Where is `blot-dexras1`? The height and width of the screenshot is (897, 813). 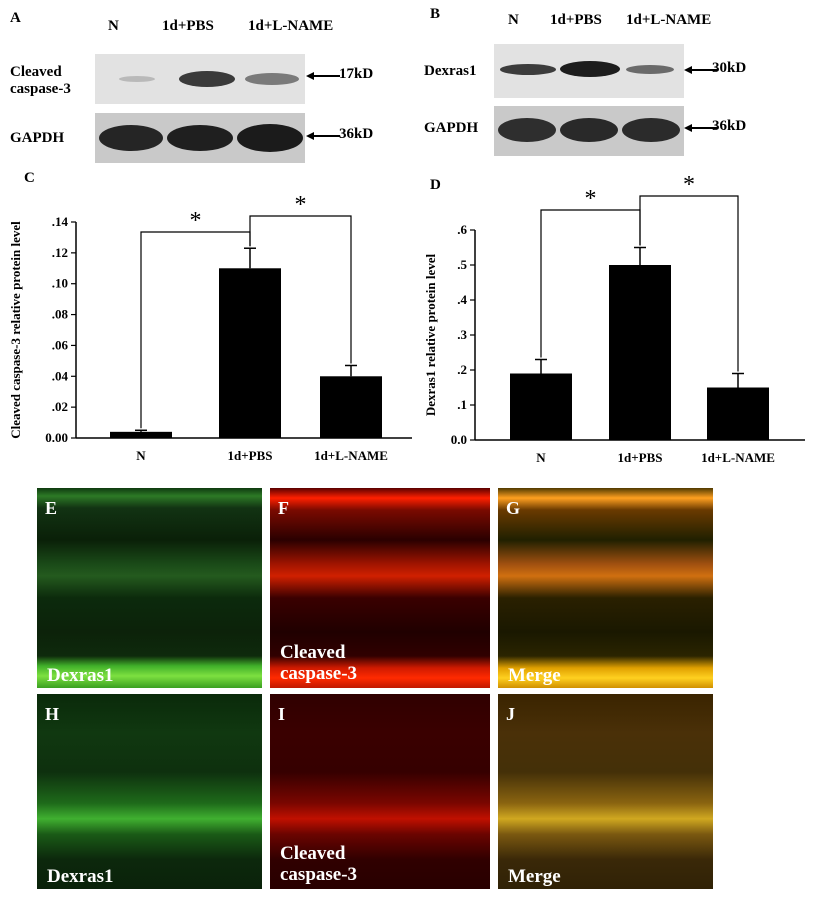 blot-dexras1 is located at coordinates (589, 71).